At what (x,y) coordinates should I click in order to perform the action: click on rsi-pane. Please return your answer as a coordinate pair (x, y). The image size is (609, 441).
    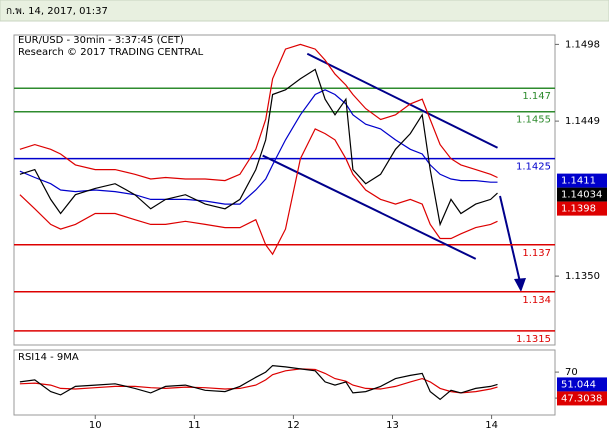
    Looking at the image, I should click on (284, 382).